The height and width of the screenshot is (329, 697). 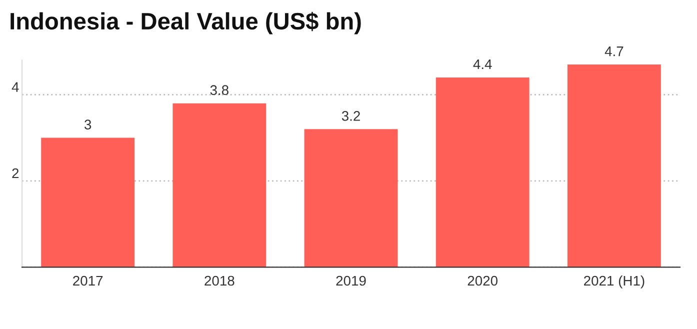 I want to click on data-label: 3.2, so click(x=351, y=116).